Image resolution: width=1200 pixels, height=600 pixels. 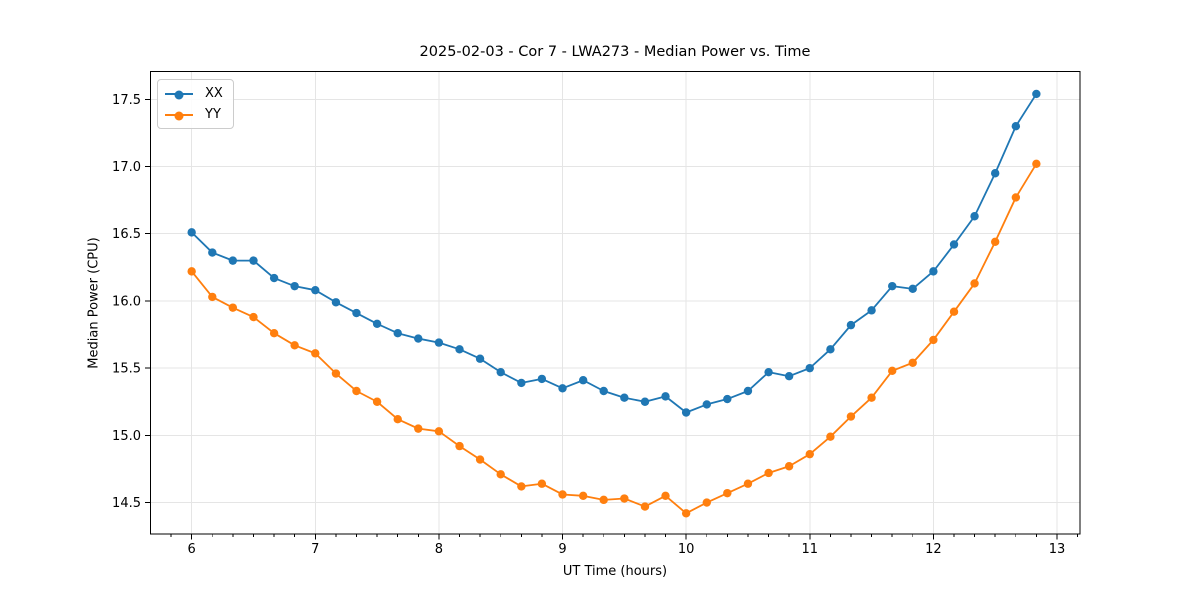 I want to click on x-tick-label: 13, so click(x=1057, y=549).